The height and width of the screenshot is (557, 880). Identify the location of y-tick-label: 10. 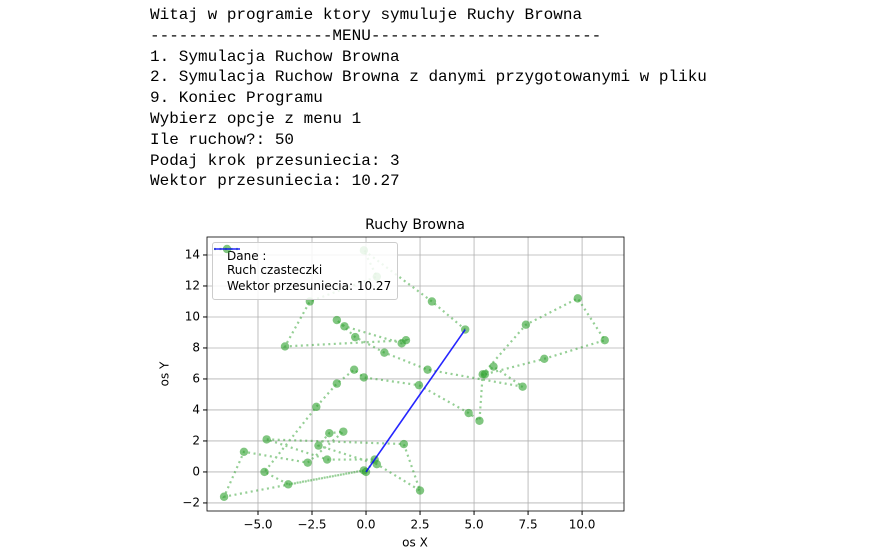
(192, 316).